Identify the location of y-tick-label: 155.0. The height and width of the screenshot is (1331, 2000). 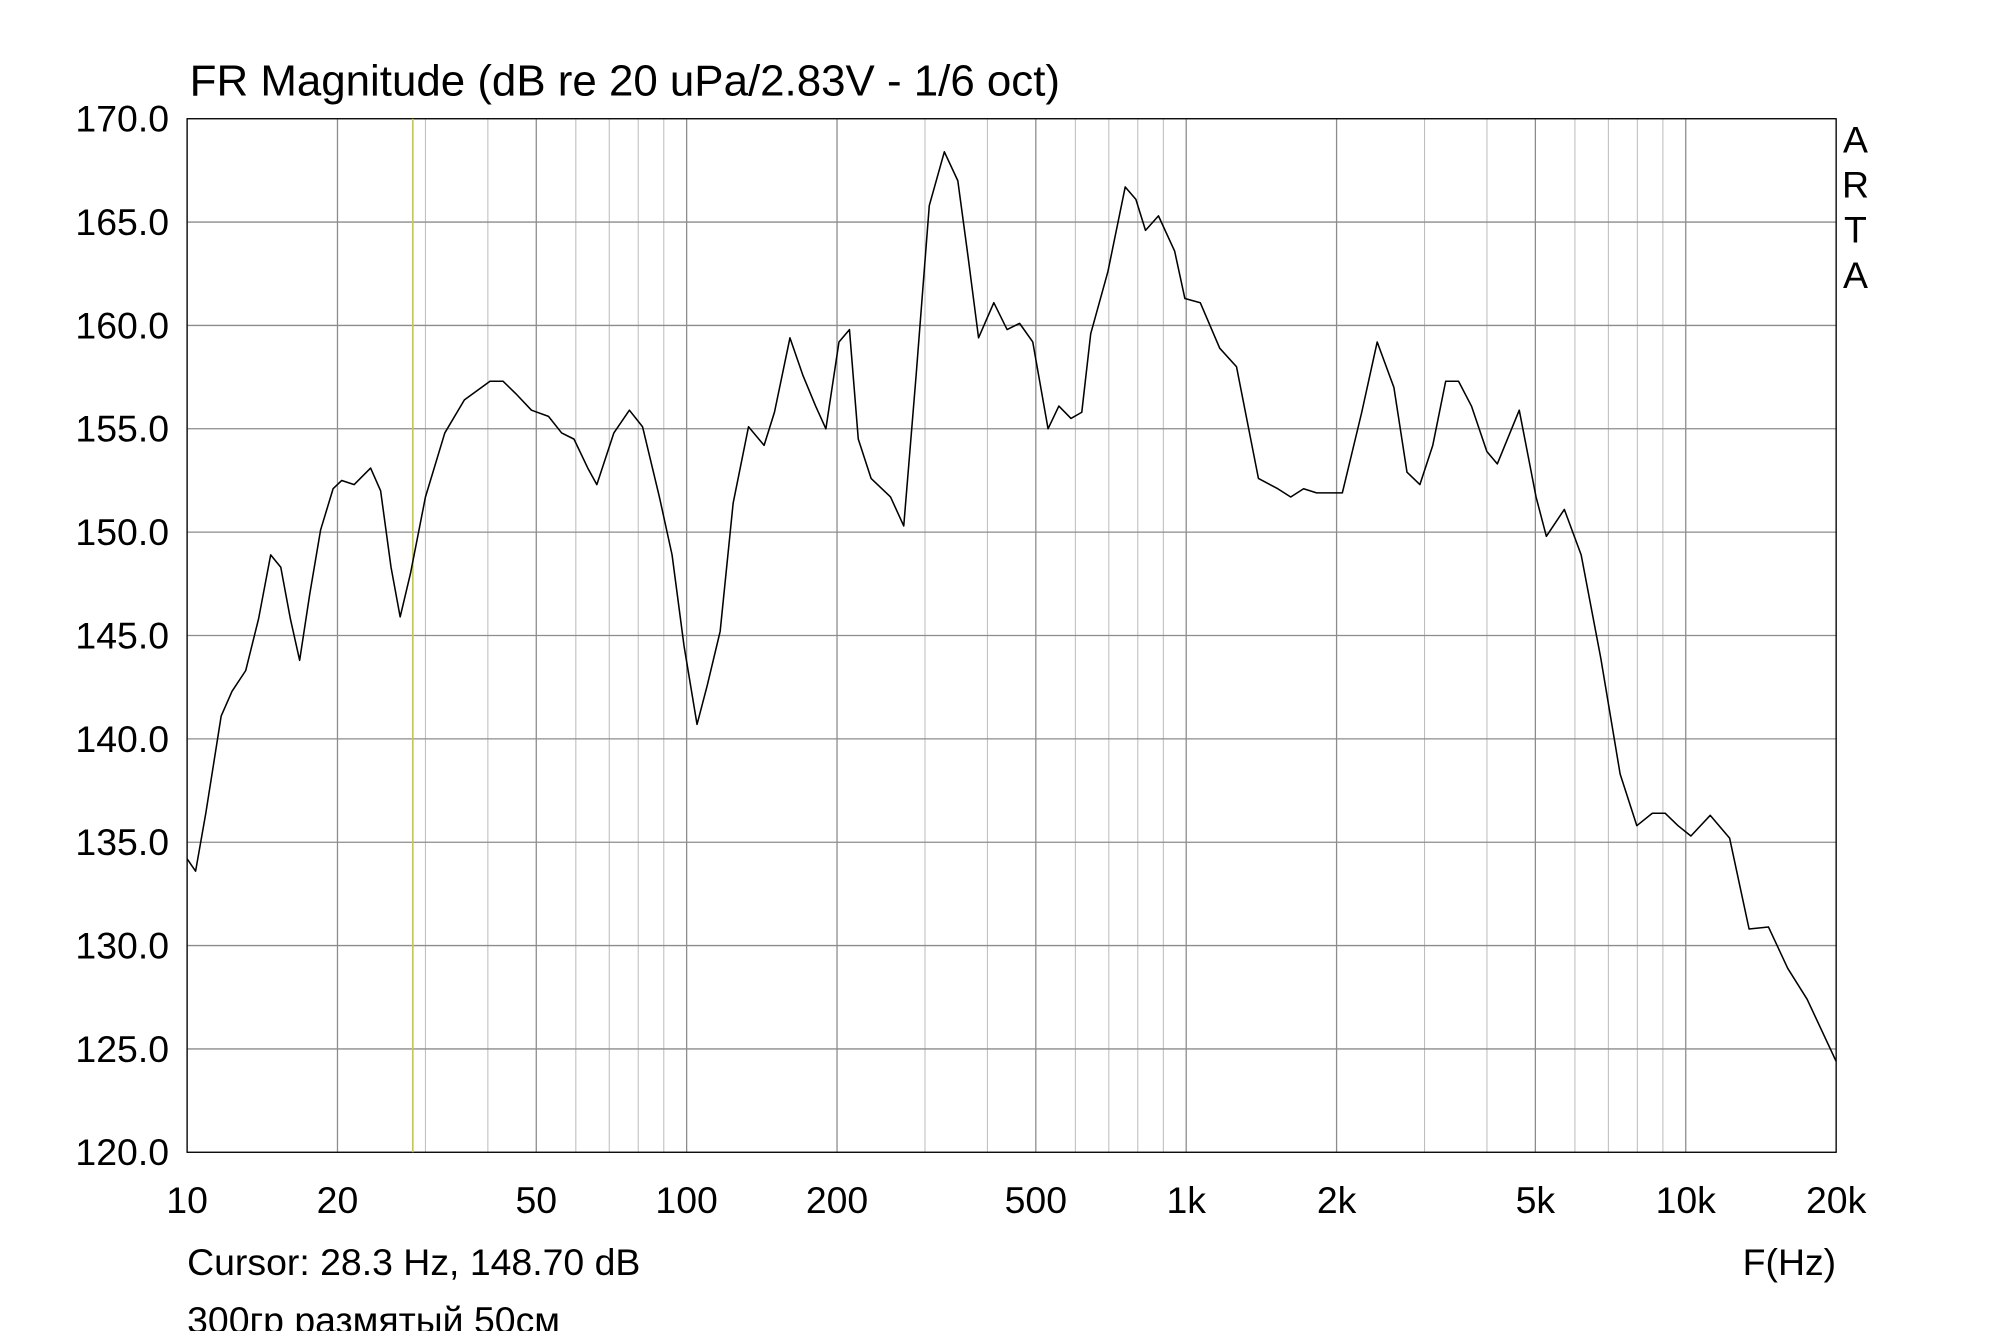
(122, 429).